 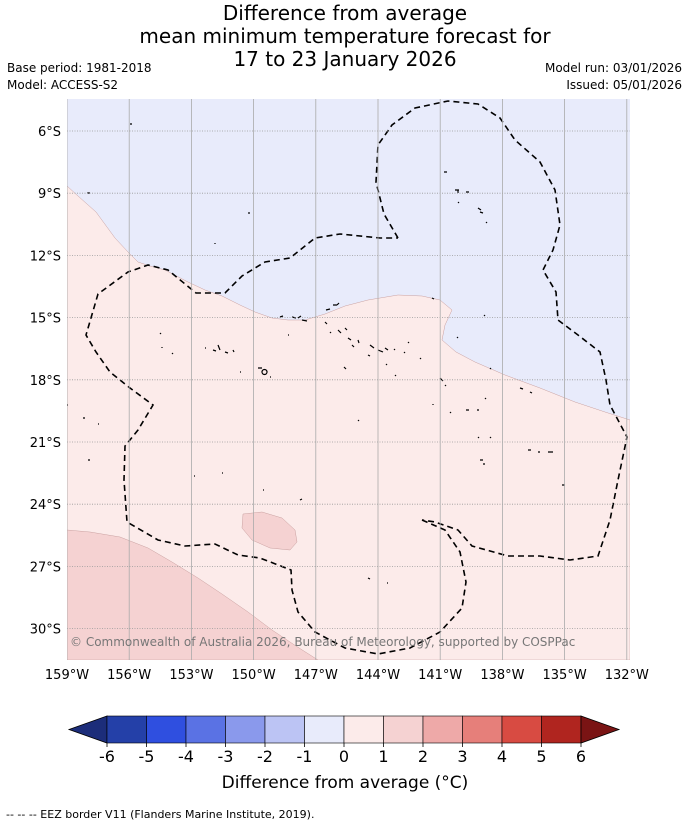 What do you see at coordinates (600, 729) in the screenshot?
I see `colorbar-over-arrow` at bounding box center [600, 729].